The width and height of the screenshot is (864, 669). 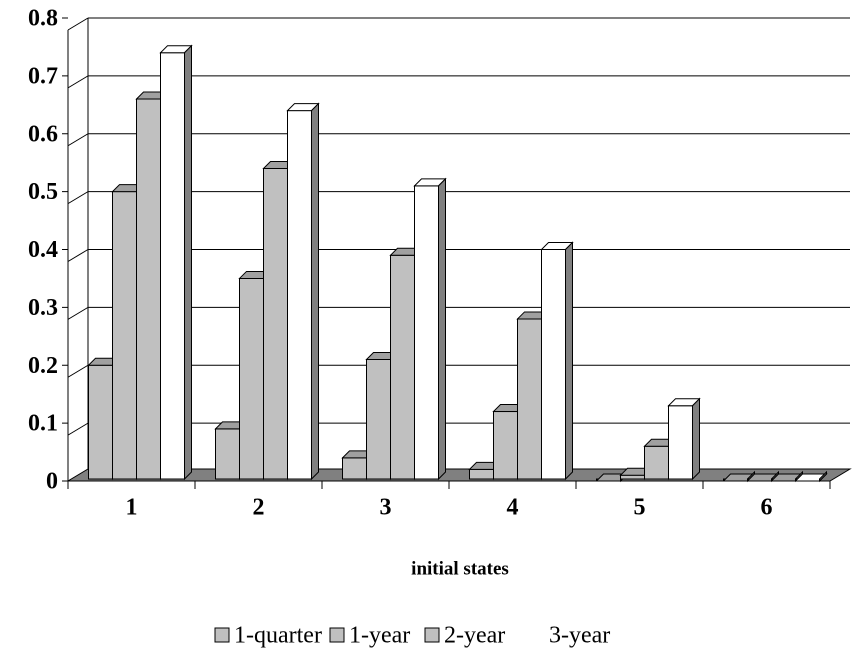 What do you see at coordinates (43, 308) in the screenshot?
I see `y-tick-label: 0.3` at bounding box center [43, 308].